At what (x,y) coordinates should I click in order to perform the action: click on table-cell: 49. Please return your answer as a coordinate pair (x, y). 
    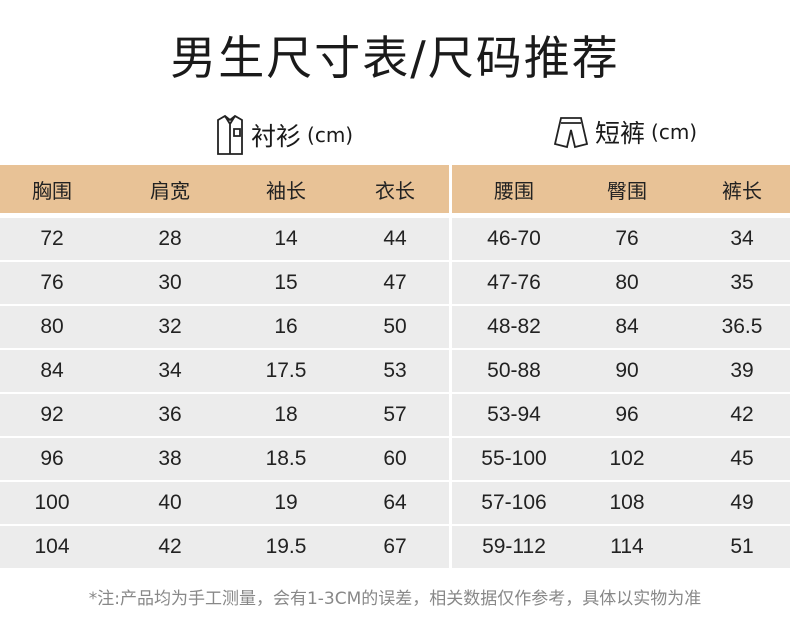
    Looking at the image, I should click on (742, 502).